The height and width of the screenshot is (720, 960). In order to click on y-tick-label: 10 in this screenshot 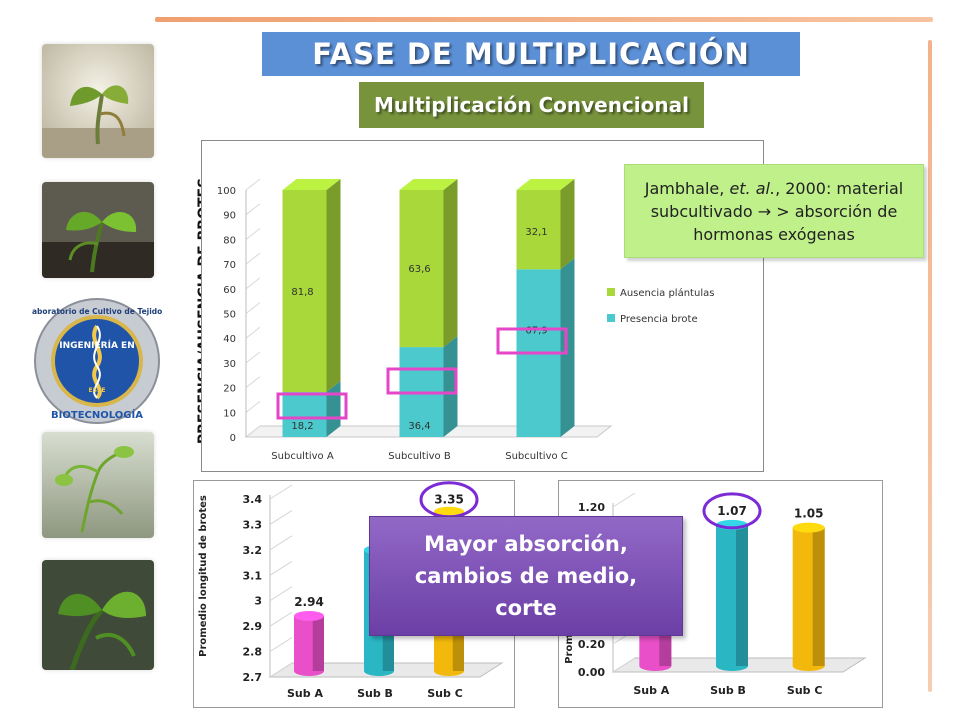, I will do `click(229, 413)`.